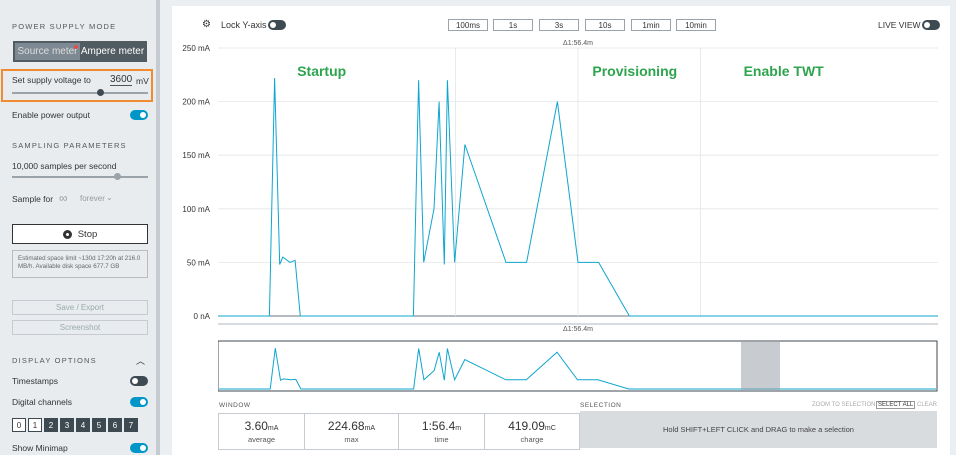  What do you see at coordinates (51, 425) in the screenshot?
I see `channel-2: 2` at bounding box center [51, 425].